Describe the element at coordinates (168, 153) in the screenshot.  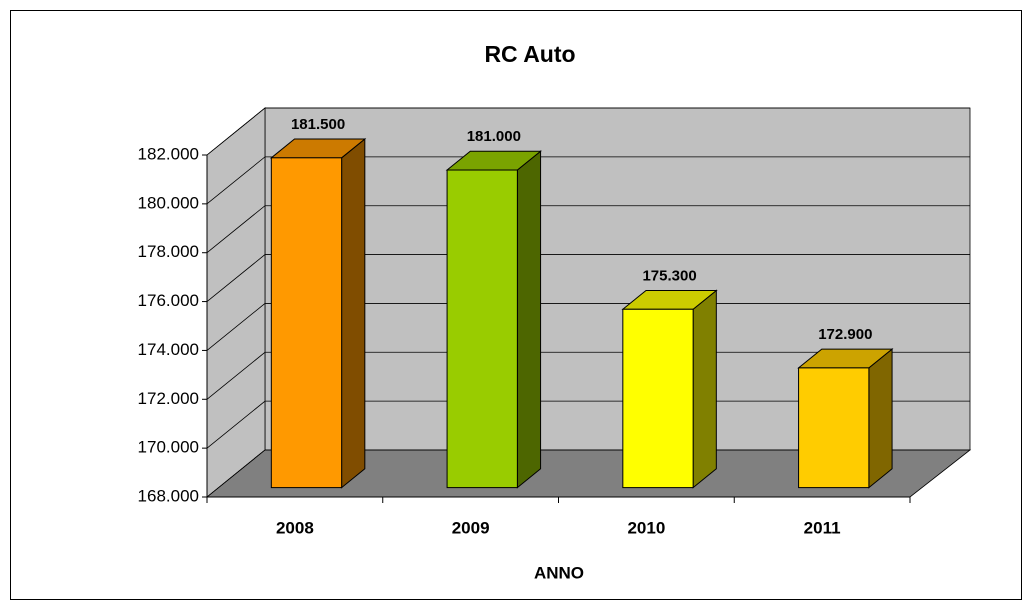
I see `y-tick-label: 182.000` at that location.